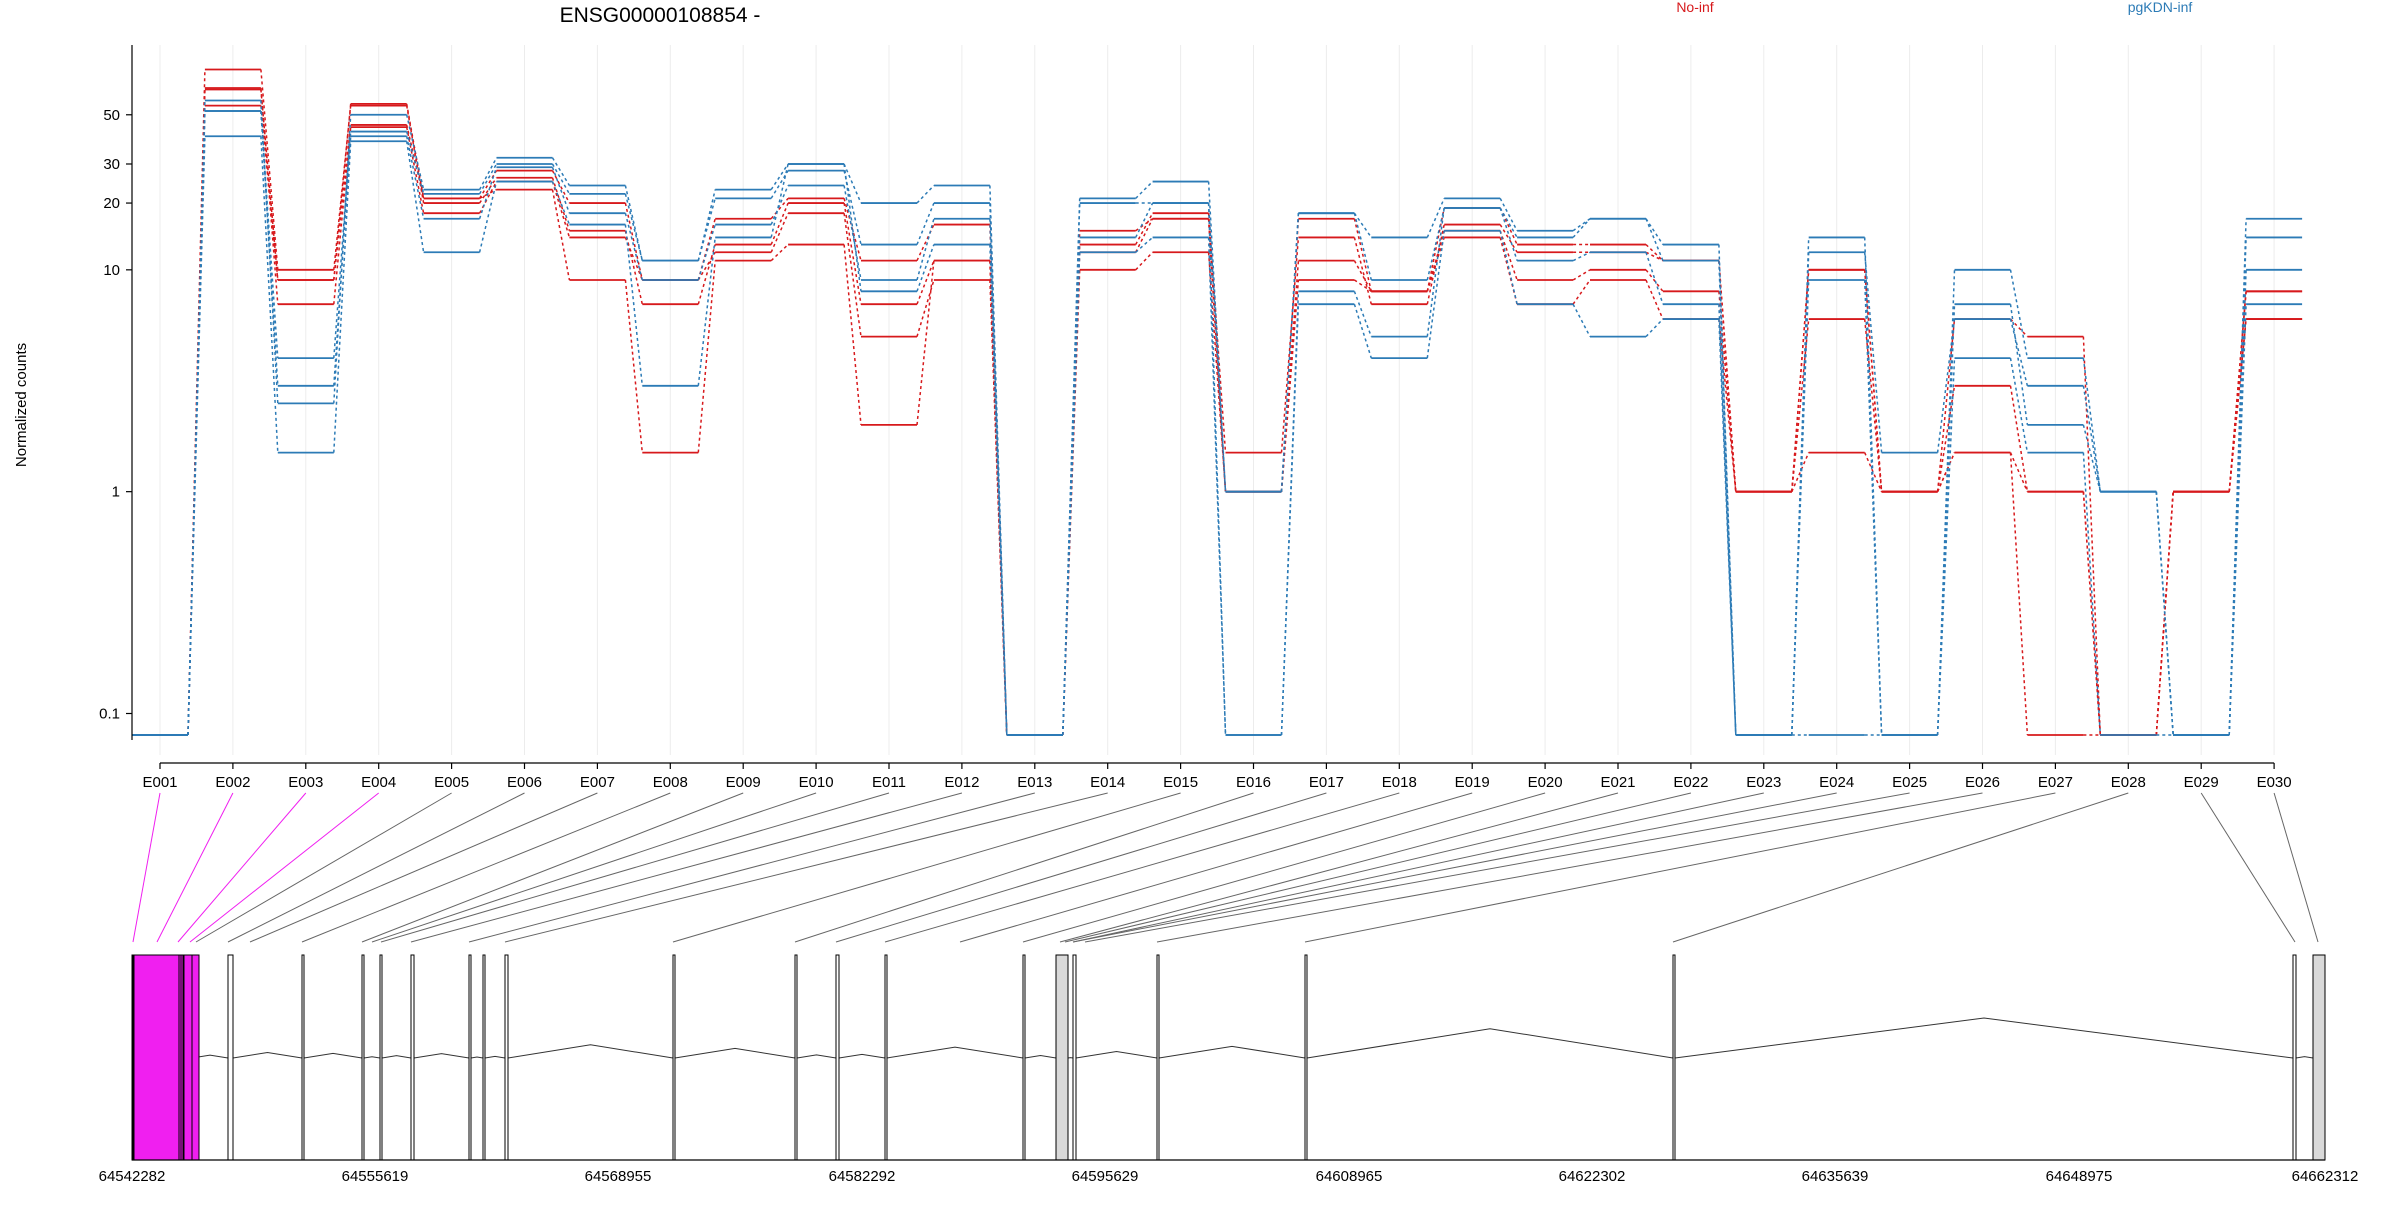 Image resolution: width=2400 pixels, height=1205 pixels. Describe the element at coordinates (1835, 1176) in the screenshot. I see `coordinate-label: 64635639` at that location.